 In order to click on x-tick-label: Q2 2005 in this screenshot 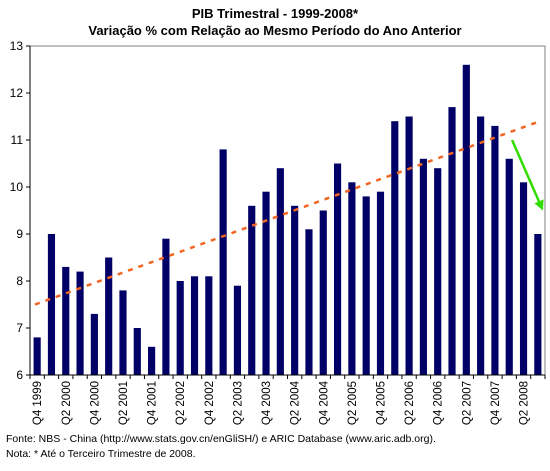, I will do `click(353, 403)`.